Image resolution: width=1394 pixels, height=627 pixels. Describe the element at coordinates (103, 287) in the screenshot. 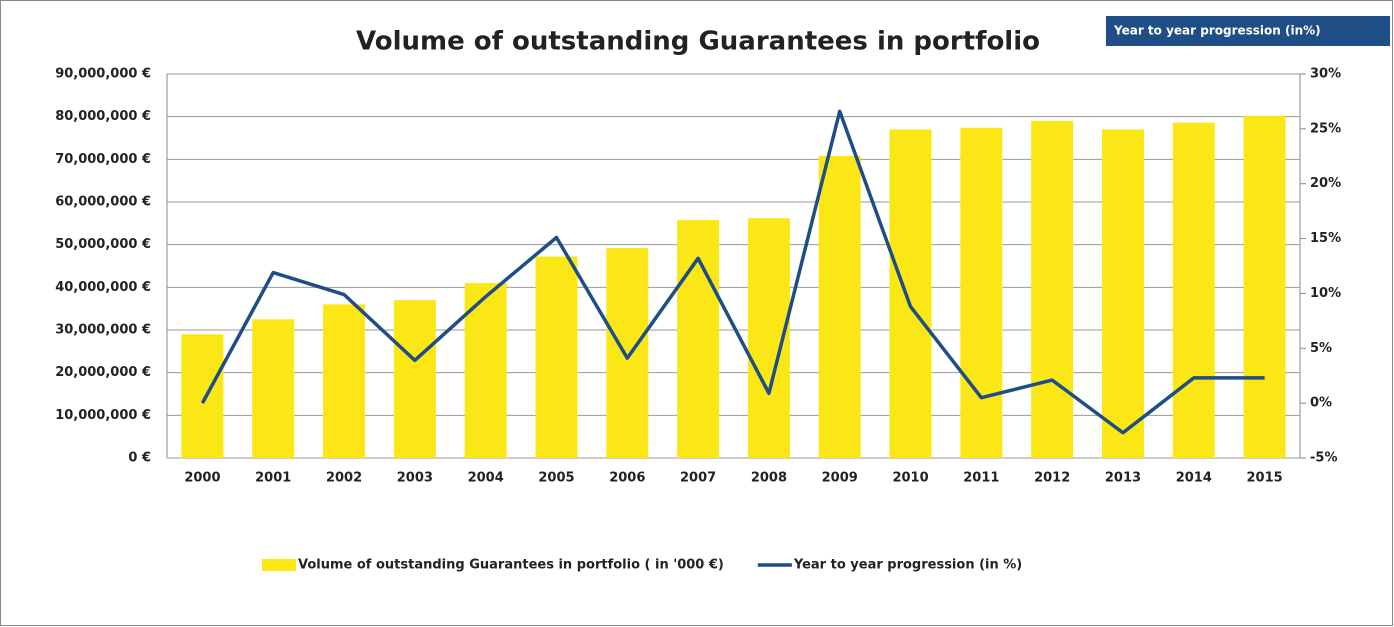

I see `y-tick-label: 40,000,000 €` at that location.